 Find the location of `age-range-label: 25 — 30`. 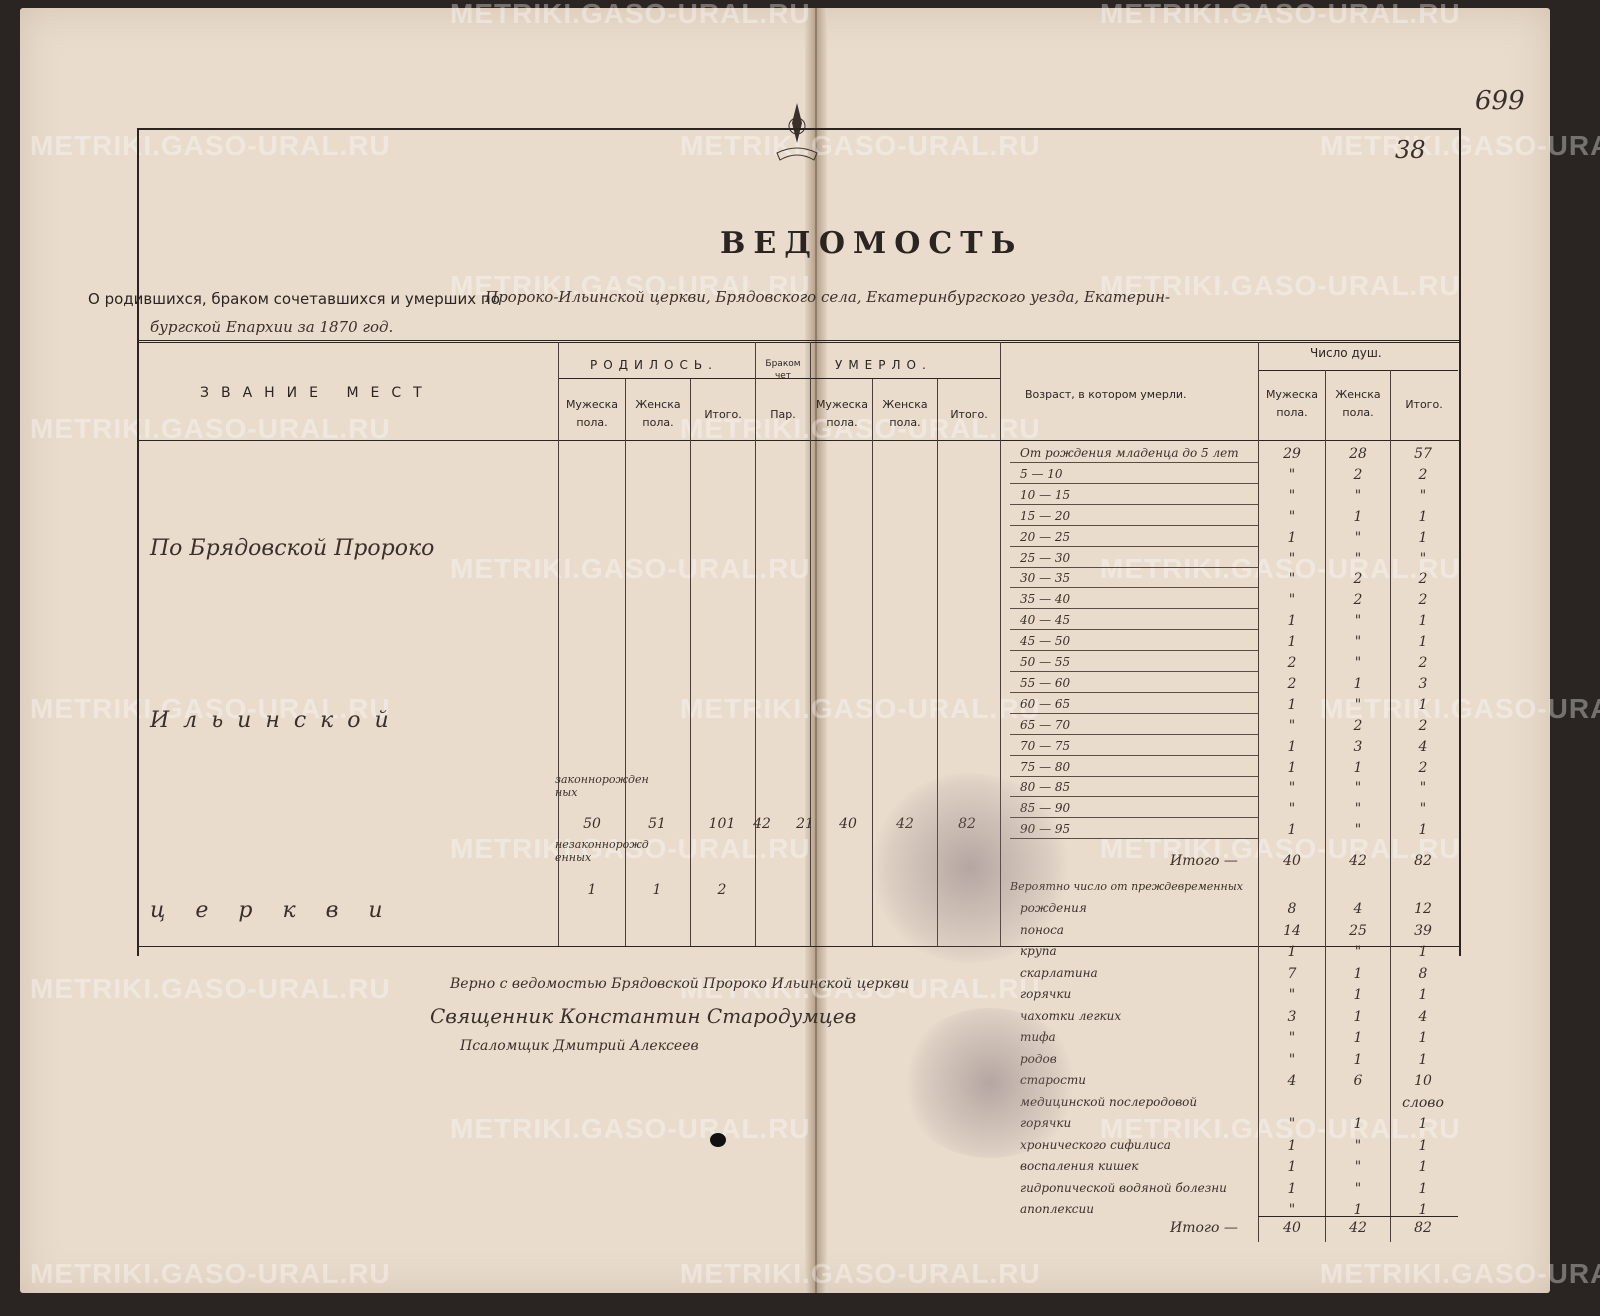

age-range-label: 25 — 30 is located at coordinates (1045, 557).